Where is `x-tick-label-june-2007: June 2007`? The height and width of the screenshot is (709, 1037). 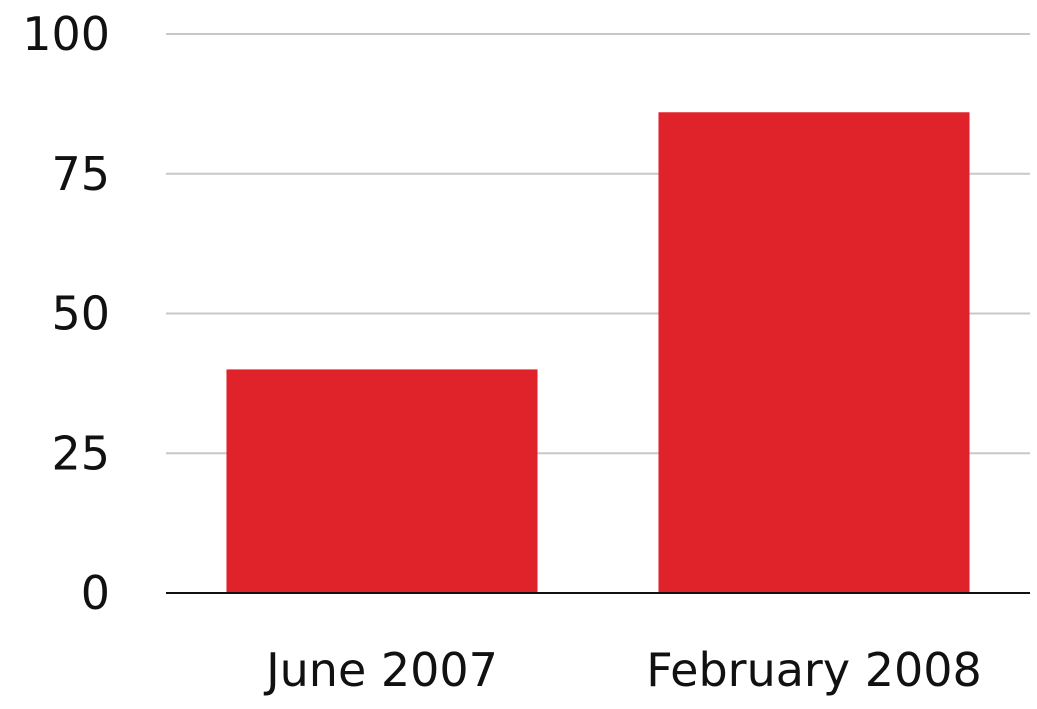
x-tick-label-june-2007: June 2007 is located at coordinates (380, 670).